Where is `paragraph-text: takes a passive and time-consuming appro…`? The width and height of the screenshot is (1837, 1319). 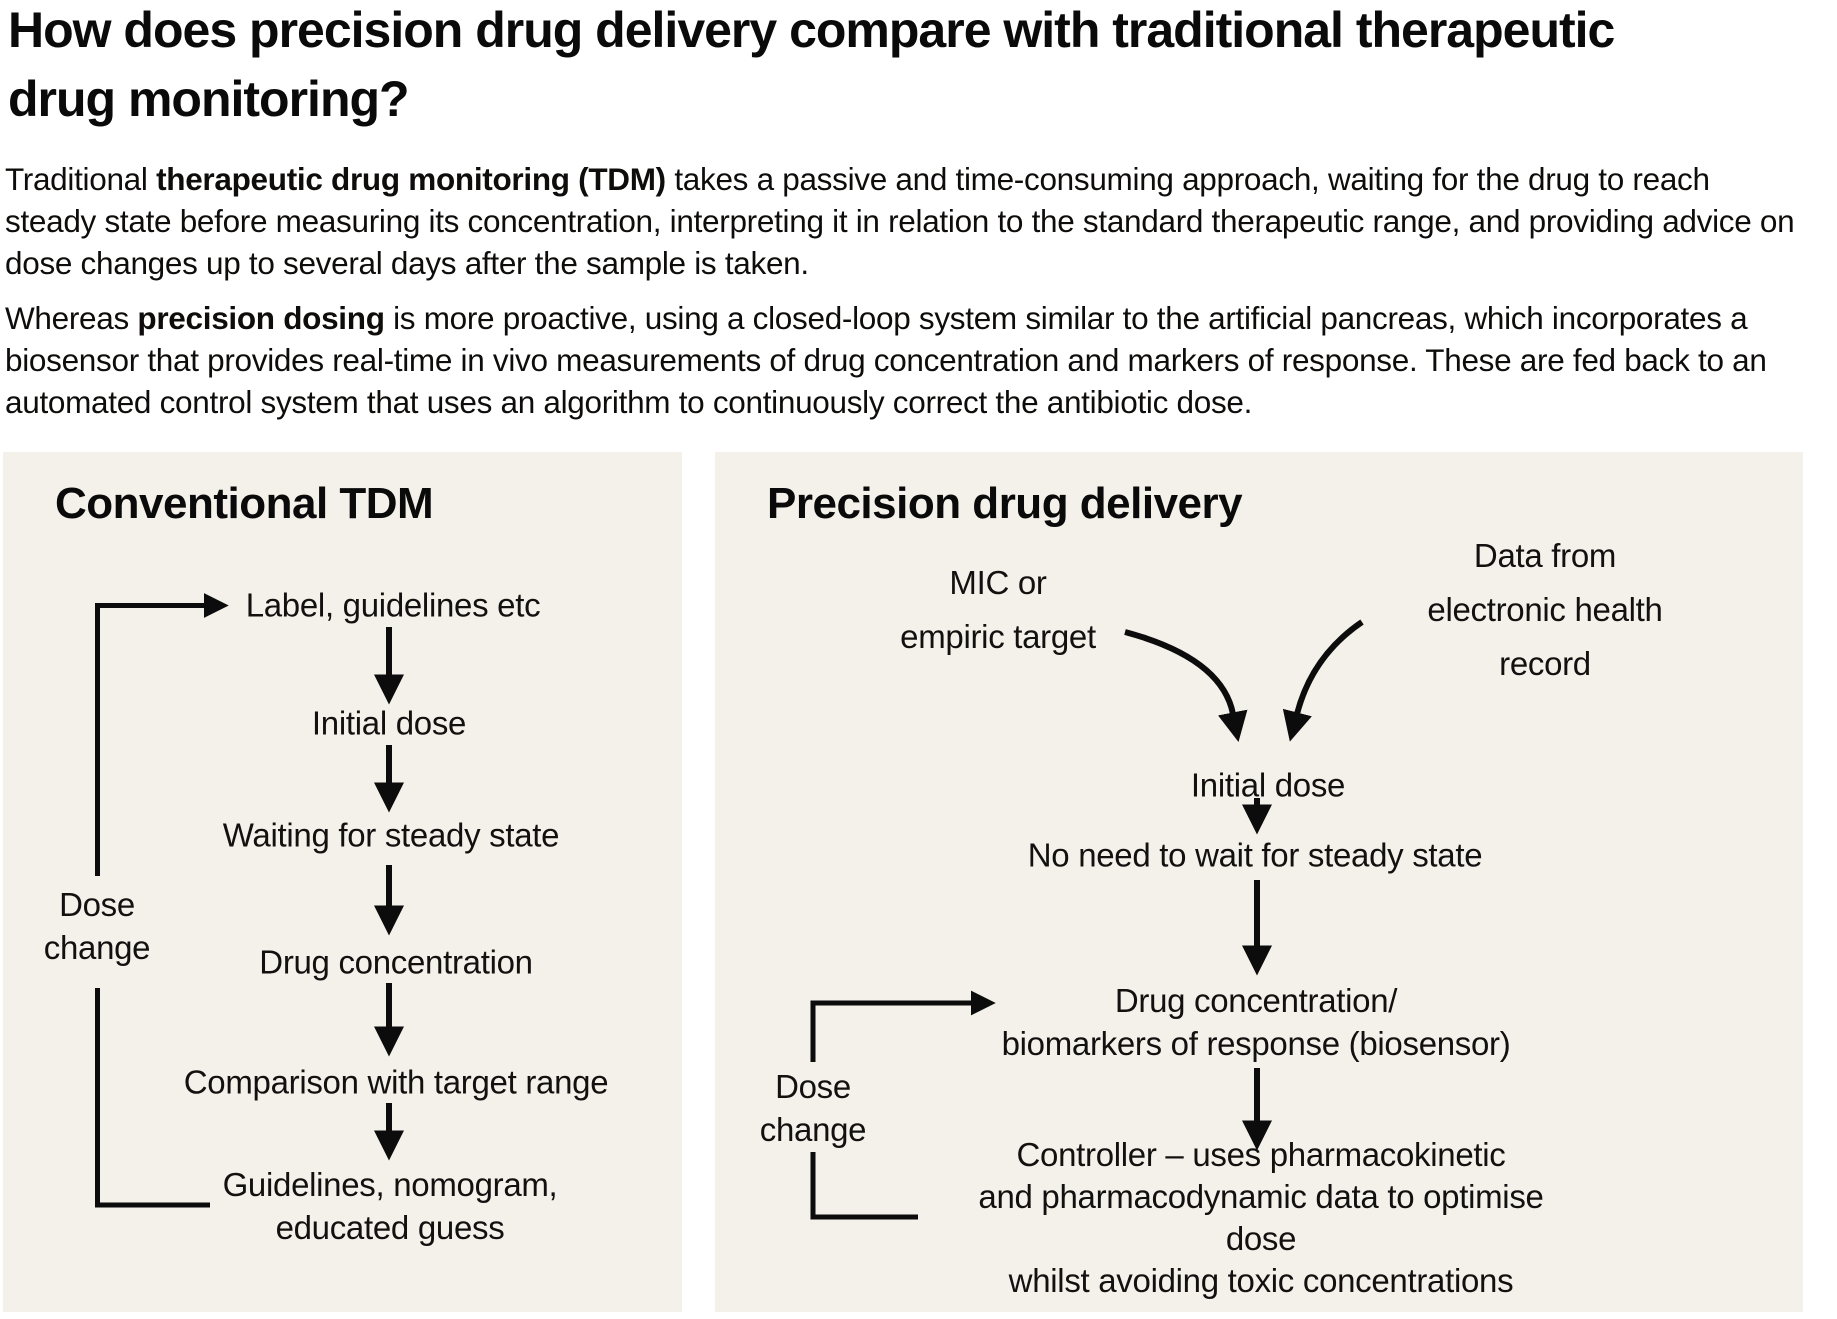 paragraph-text: takes a passive and time-consuming appro… is located at coordinates (900, 221).